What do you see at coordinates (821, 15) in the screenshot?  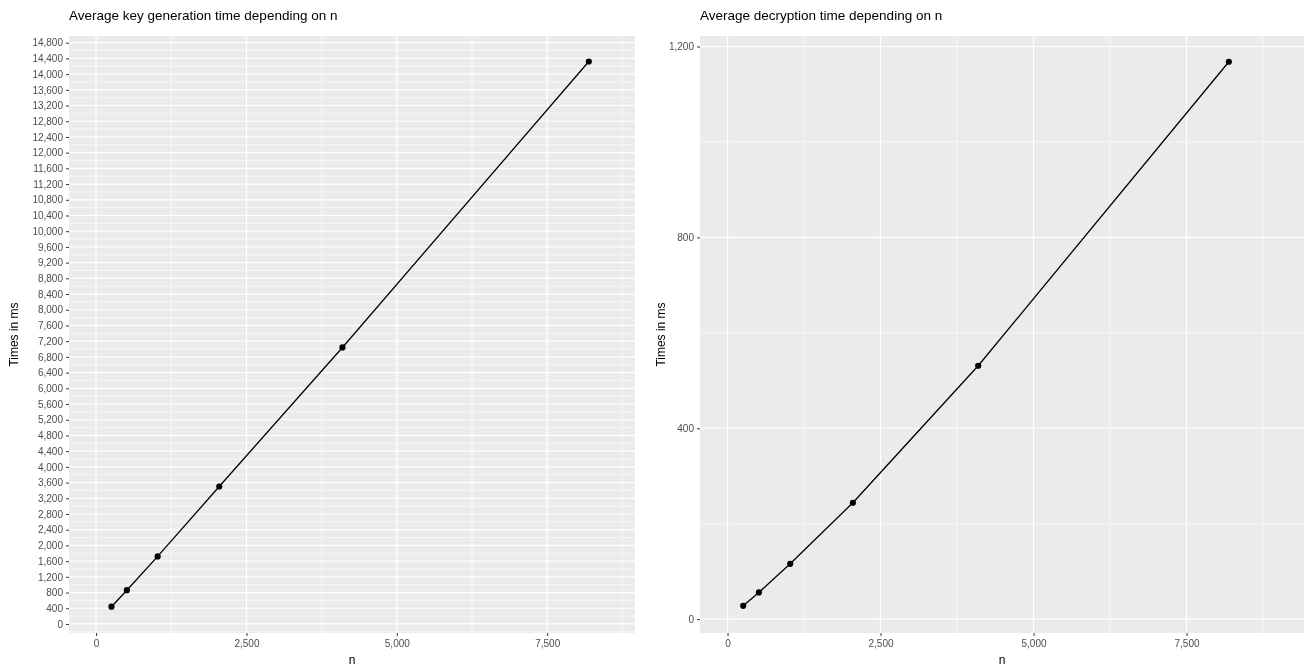 I see `chart-title: Average decryption time depending on n` at bounding box center [821, 15].